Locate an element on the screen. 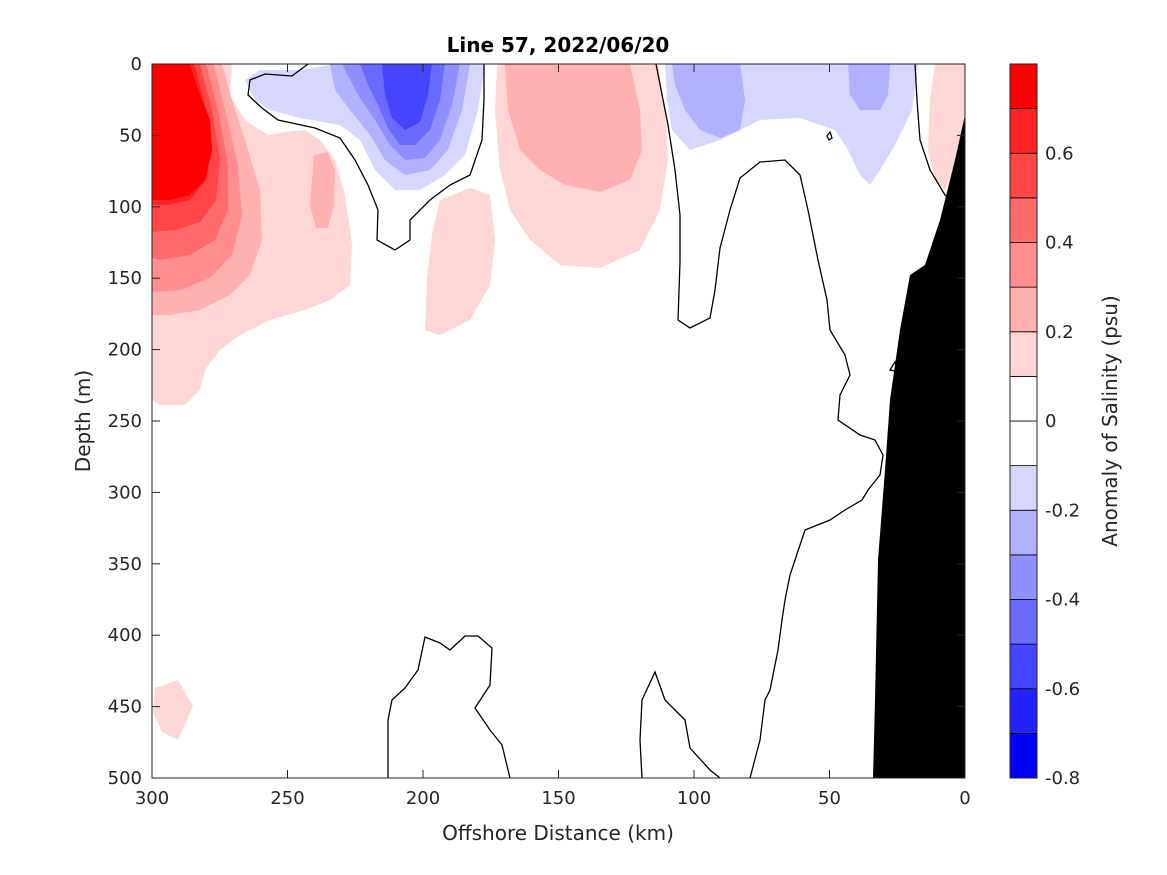 The width and height of the screenshot is (1167, 875). y-tick-label: 100 is located at coordinates (125, 207).